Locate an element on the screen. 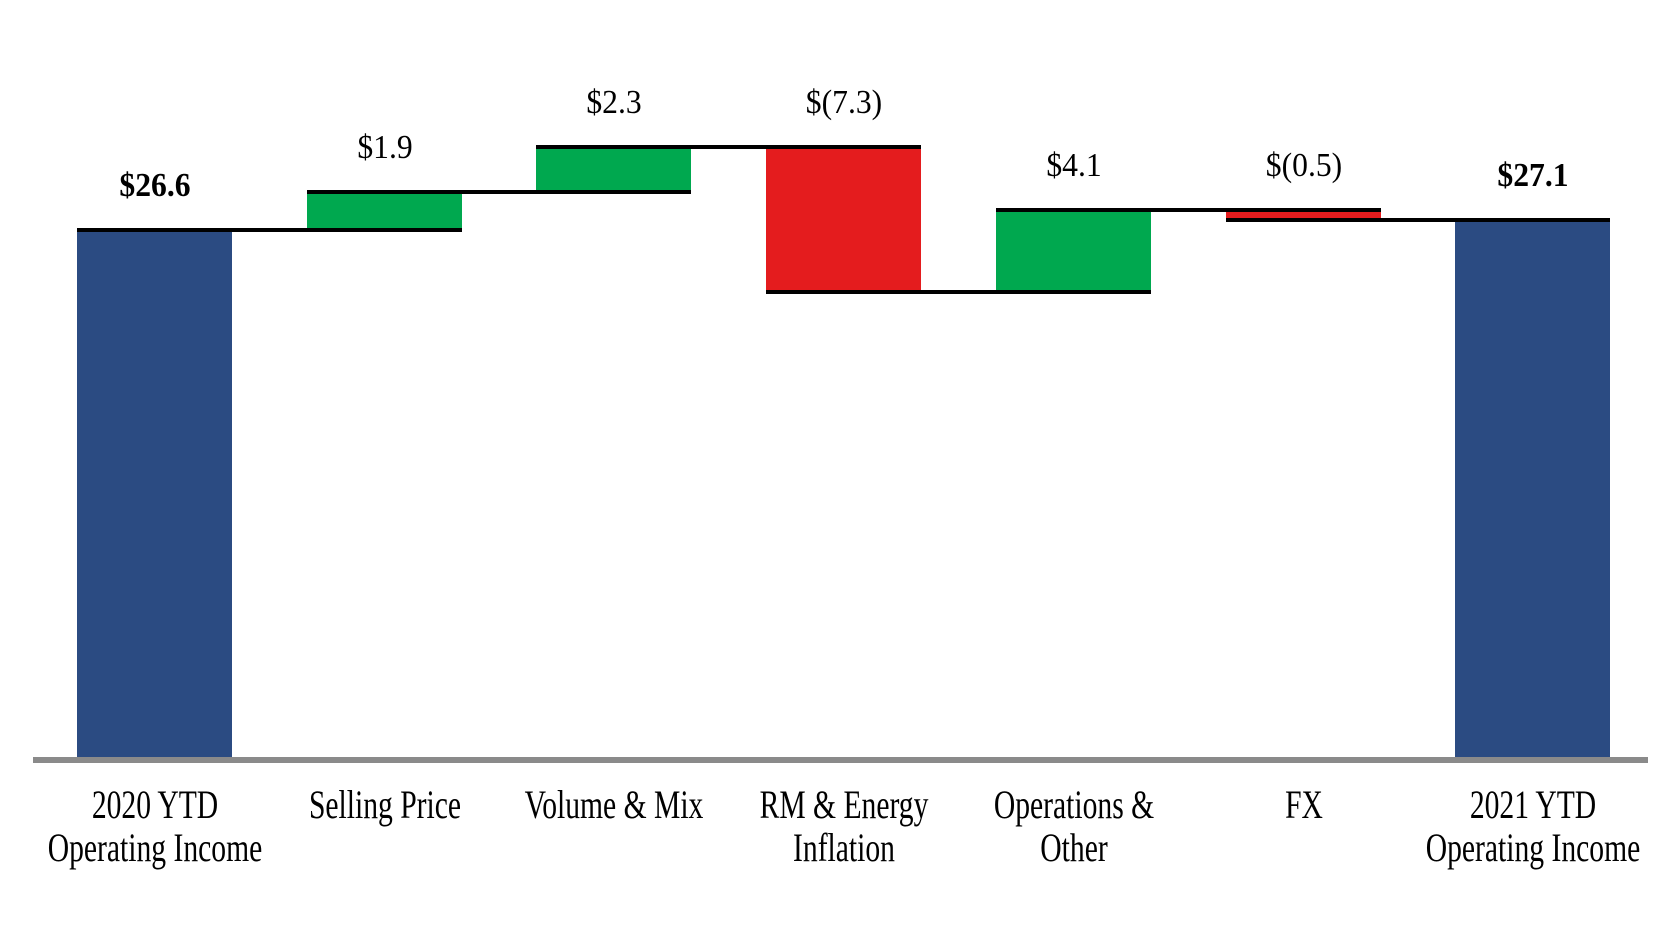  category-label-2021-ytd-operating-income: 2021 YTD Operating Income is located at coordinates (1532, 826).